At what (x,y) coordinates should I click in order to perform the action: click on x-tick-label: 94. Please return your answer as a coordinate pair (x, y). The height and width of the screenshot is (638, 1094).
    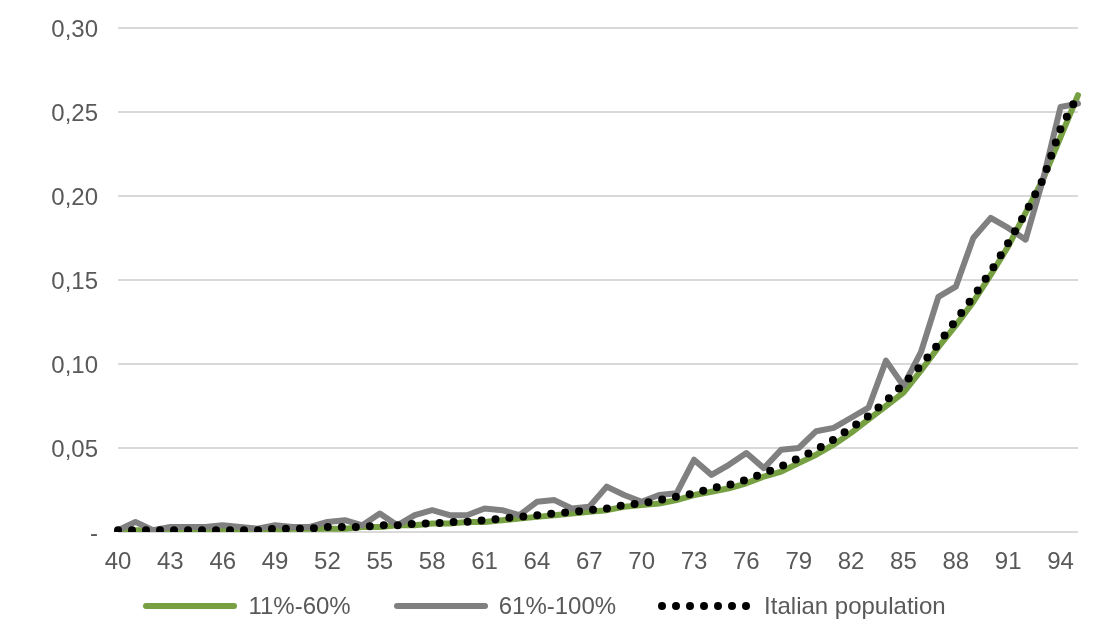
    Looking at the image, I should click on (1060, 561).